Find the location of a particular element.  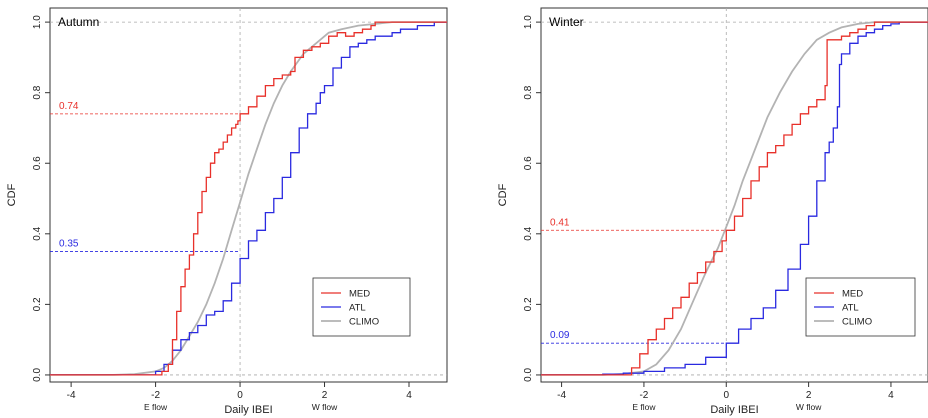

reference-value-label: 0.09 is located at coordinates (560, 335).